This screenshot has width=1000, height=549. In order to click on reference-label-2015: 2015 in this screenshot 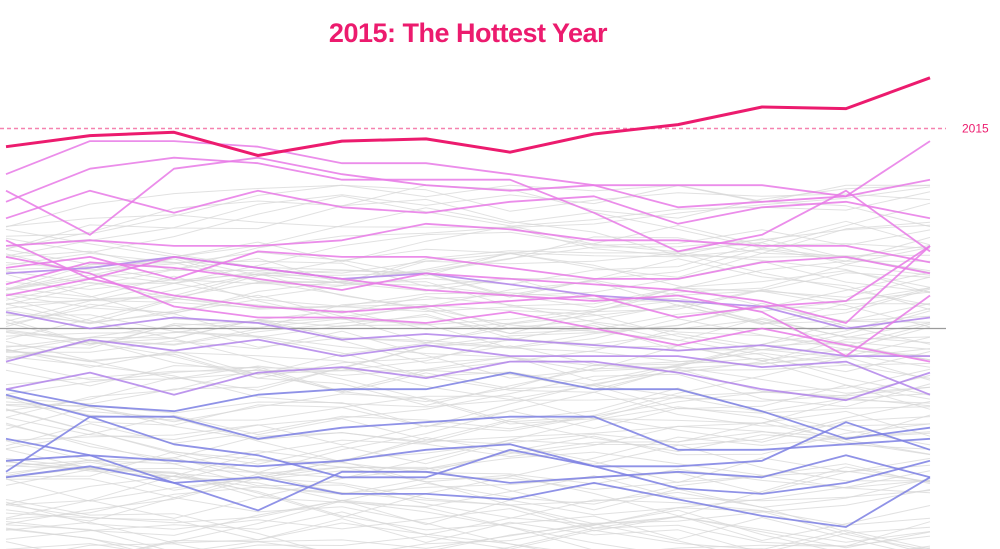, I will do `click(975, 128)`.